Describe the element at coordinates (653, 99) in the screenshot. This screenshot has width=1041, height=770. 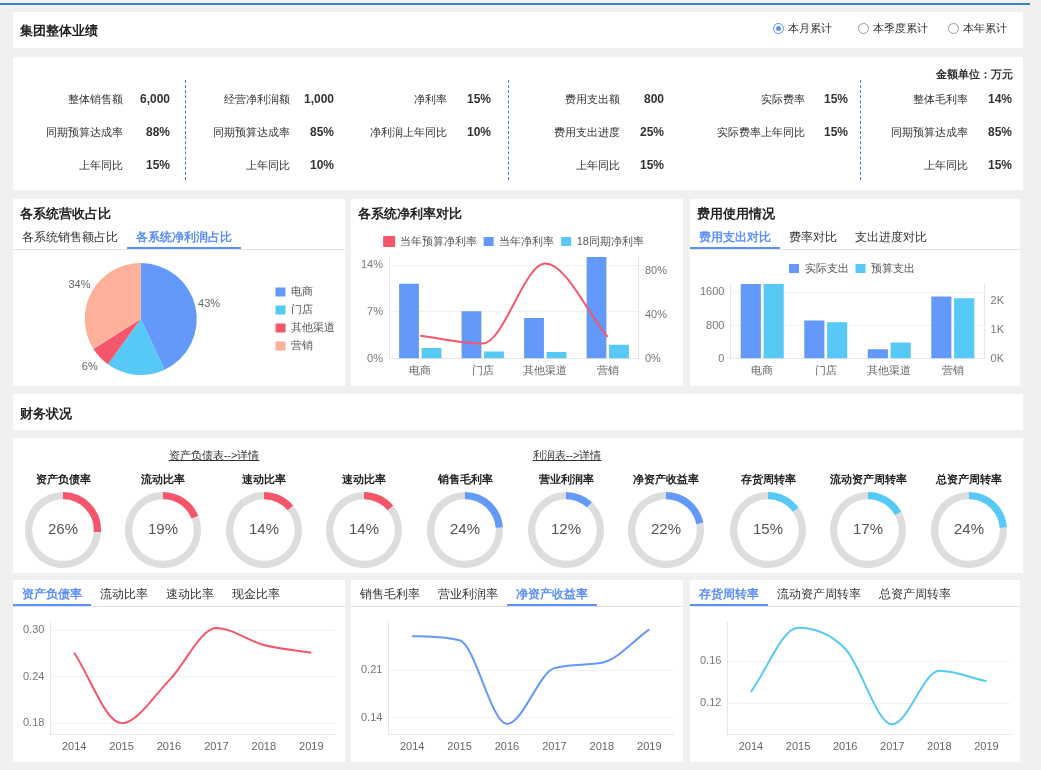
I see `text: 800` at that location.